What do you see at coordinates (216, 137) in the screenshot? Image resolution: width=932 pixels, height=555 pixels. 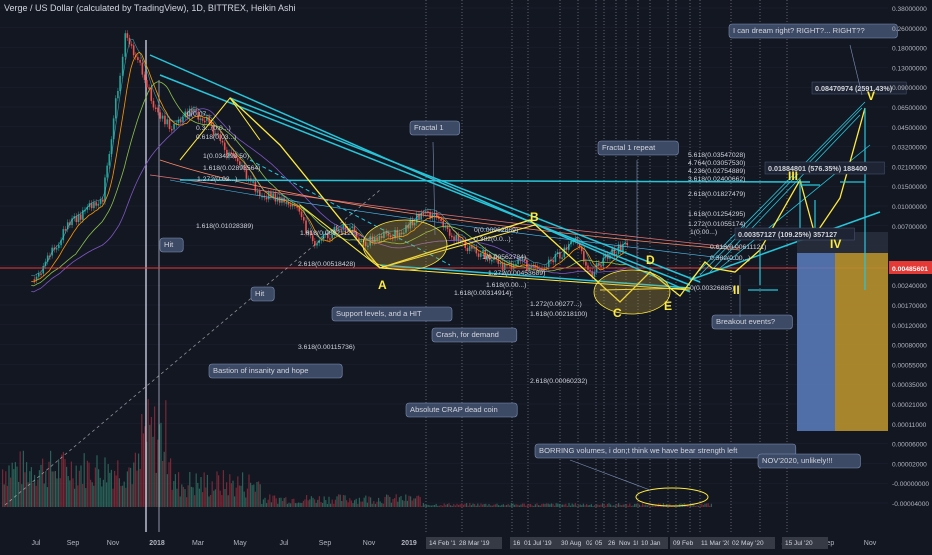 I see `fib-label: 0.618(0.03...)` at bounding box center [216, 137].